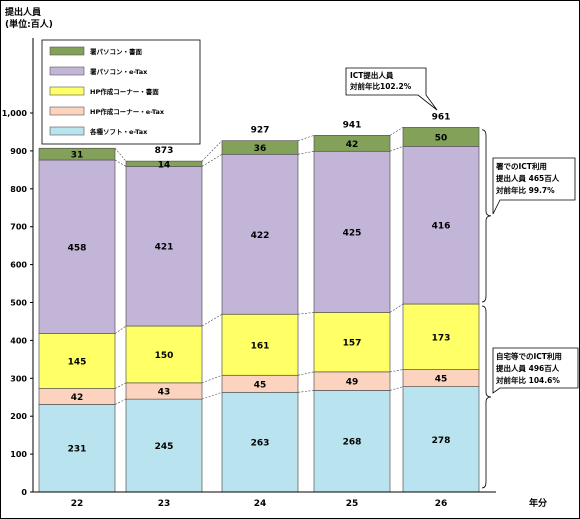  What do you see at coordinates (15, 113) in the screenshot?
I see `y-tick-label: 1,000` at bounding box center [15, 113].